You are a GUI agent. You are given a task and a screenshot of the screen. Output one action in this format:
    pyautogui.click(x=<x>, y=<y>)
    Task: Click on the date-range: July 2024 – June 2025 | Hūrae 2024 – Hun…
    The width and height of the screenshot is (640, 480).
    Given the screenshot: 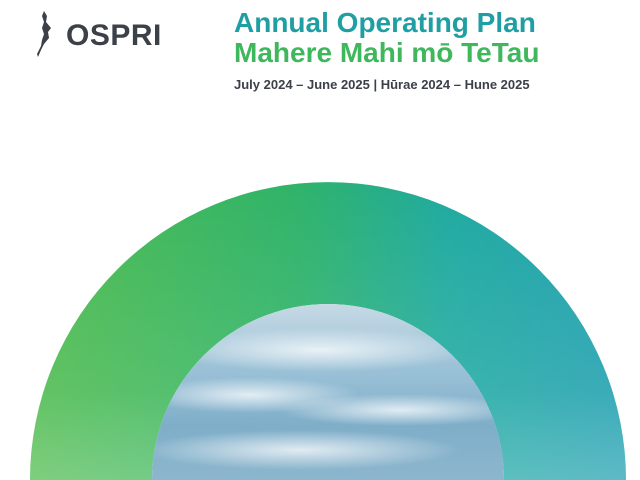 What is the action you would take?
    pyautogui.click(x=382, y=84)
    